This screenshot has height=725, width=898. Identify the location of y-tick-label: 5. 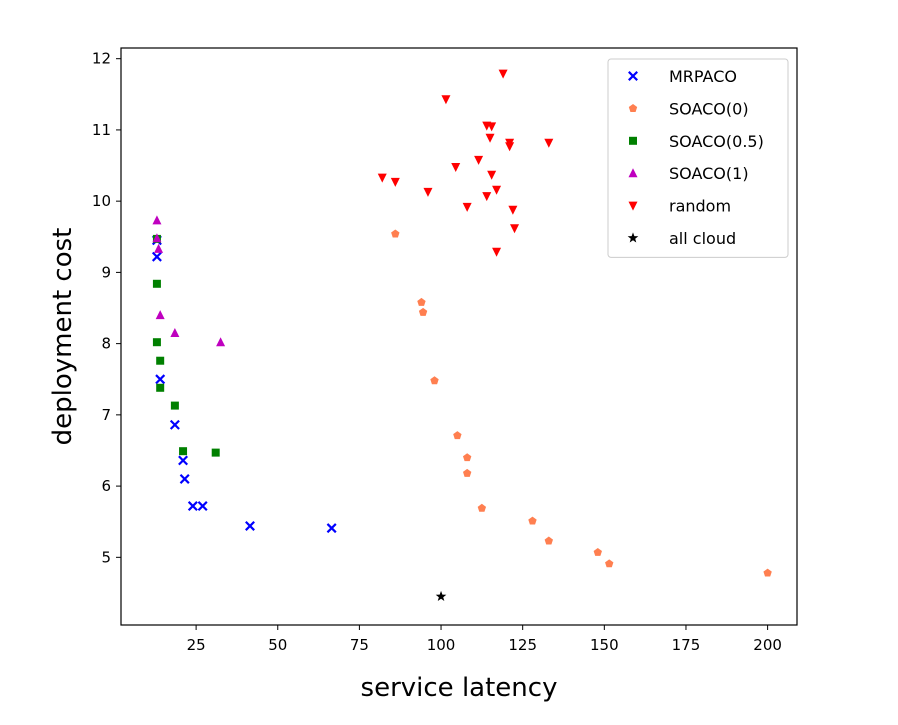
(106, 557).